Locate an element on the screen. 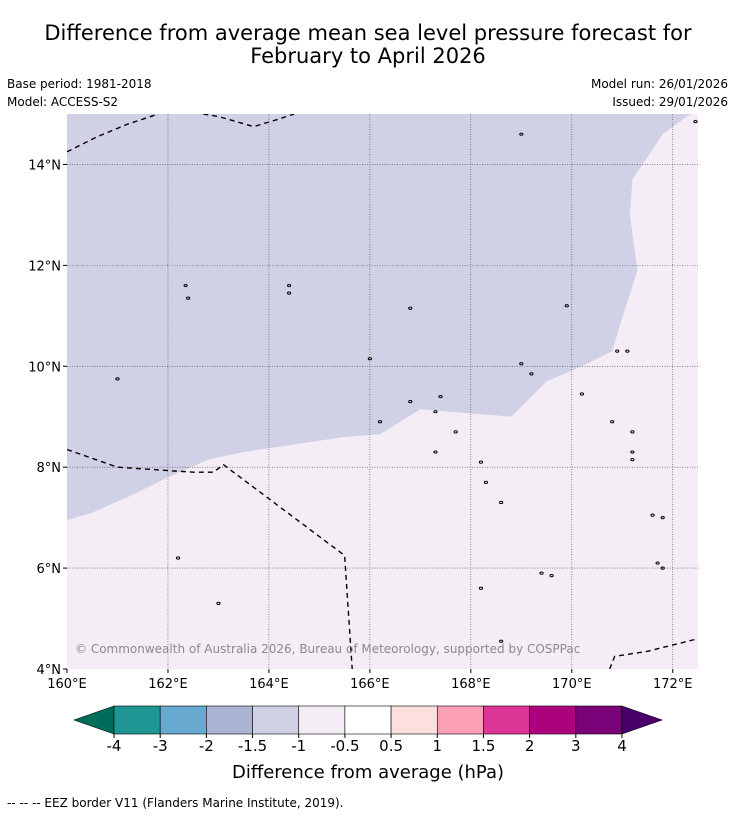 The height and width of the screenshot is (816, 736). latitude-tick-label: 14°N is located at coordinates (44, 165).